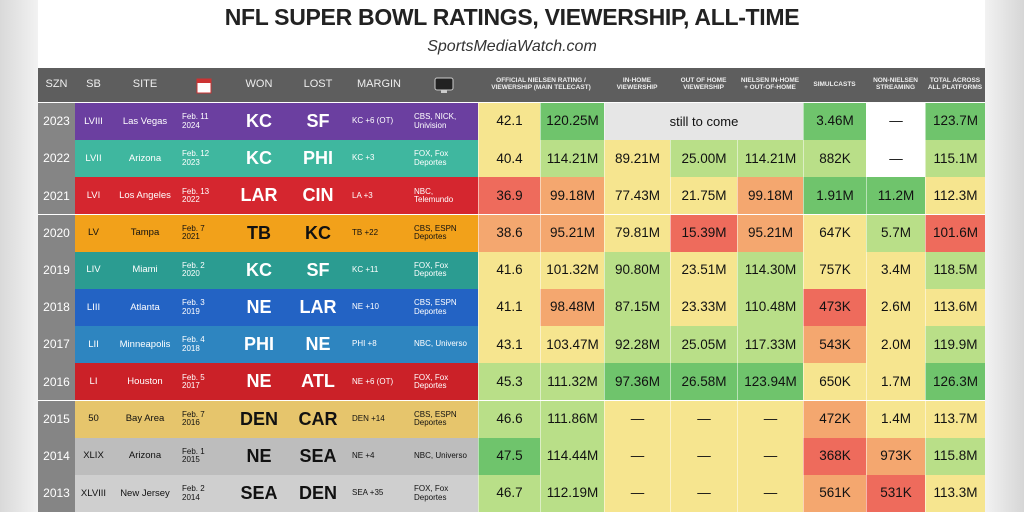  Describe the element at coordinates (703, 196) in the screenshot. I see `metric-cell: 21.75M` at that location.